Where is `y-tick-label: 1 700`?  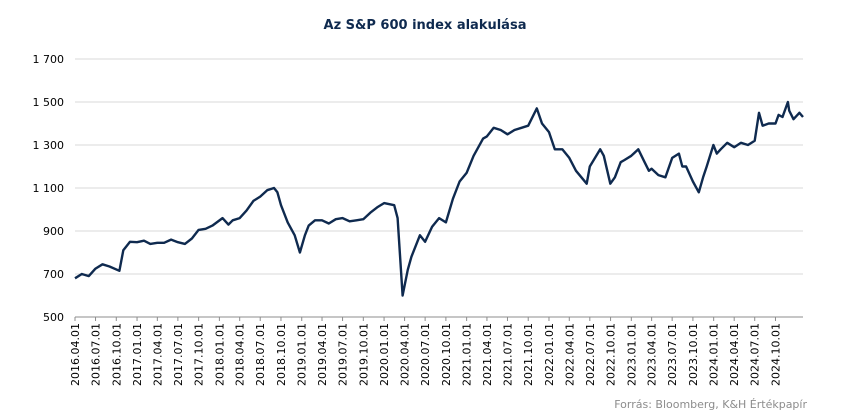
y-tick-label: 1 700 is located at coordinates (49, 59).